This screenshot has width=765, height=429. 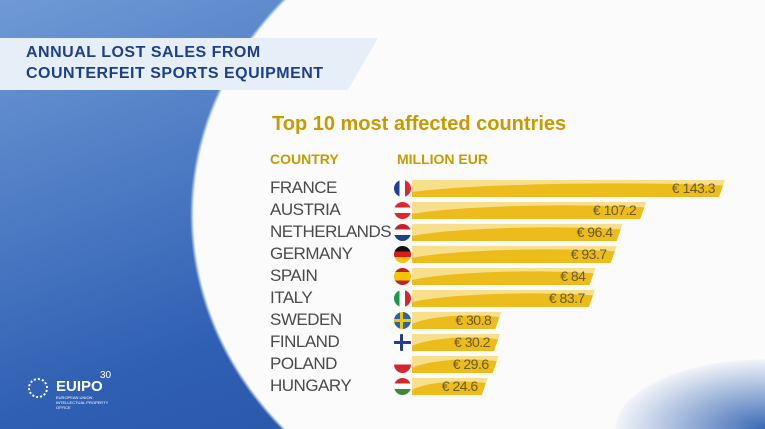 What do you see at coordinates (305, 341) in the screenshot?
I see `country-label: FINLAND` at bounding box center [305, 341].